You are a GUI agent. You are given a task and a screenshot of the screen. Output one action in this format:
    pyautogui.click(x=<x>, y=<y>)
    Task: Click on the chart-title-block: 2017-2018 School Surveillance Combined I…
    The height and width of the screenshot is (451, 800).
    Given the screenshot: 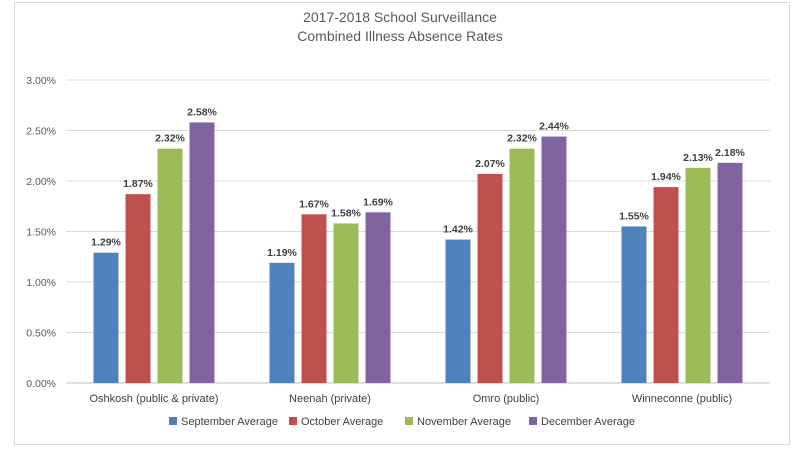 What is the action you would take?
    pyautogui.click(x=400, y=27)
    